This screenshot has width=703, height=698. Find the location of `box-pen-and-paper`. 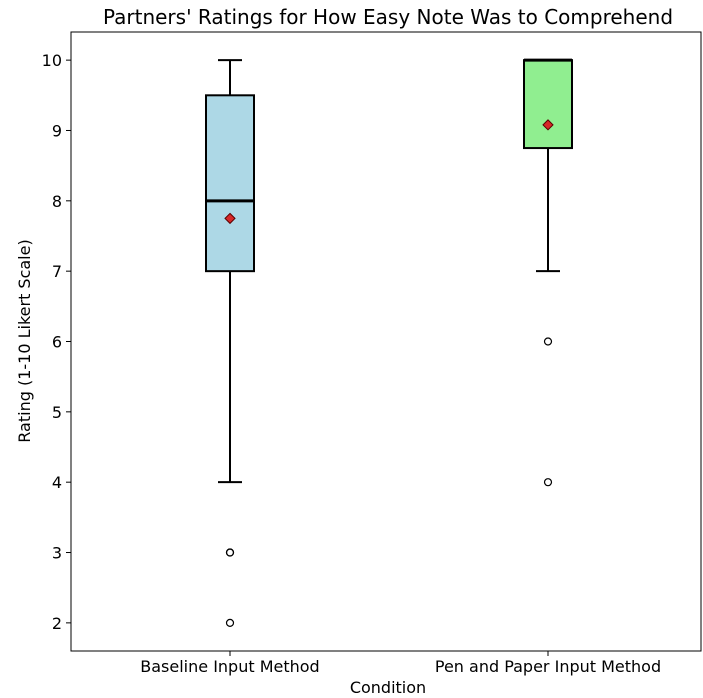

box-pen-and-paper is located at coordinates (548, 273).